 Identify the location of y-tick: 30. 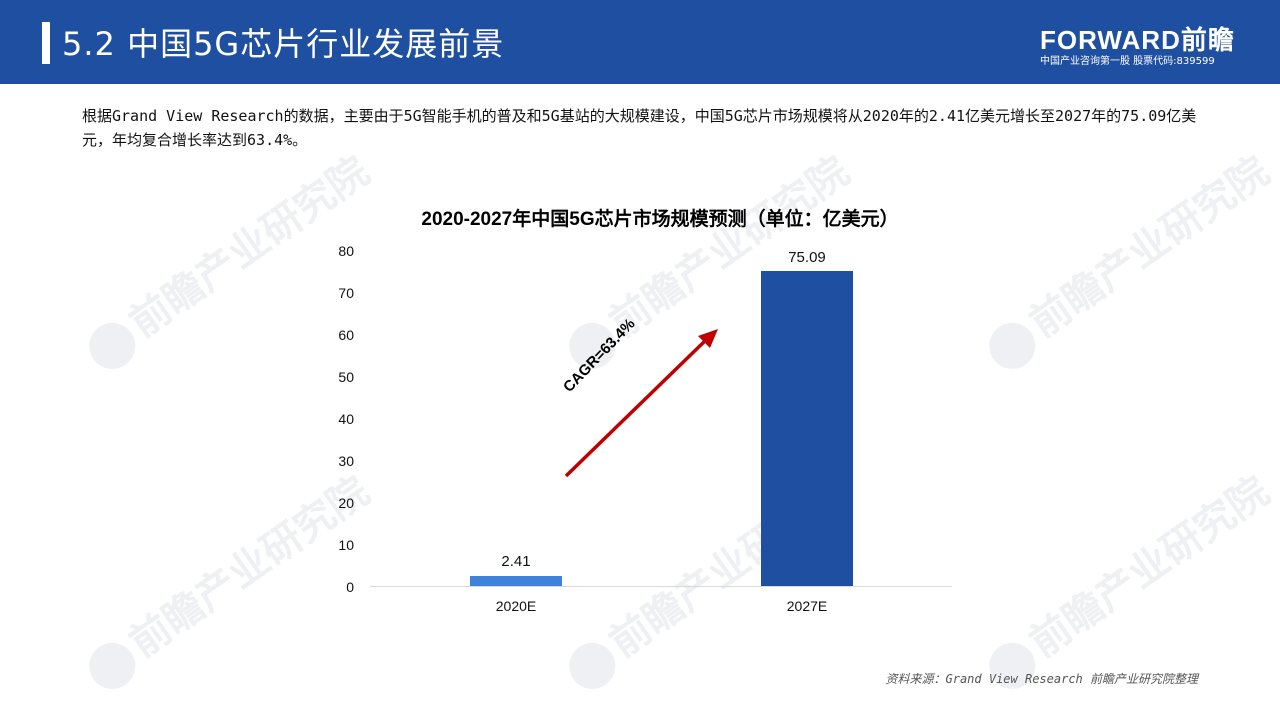
(346, 461).